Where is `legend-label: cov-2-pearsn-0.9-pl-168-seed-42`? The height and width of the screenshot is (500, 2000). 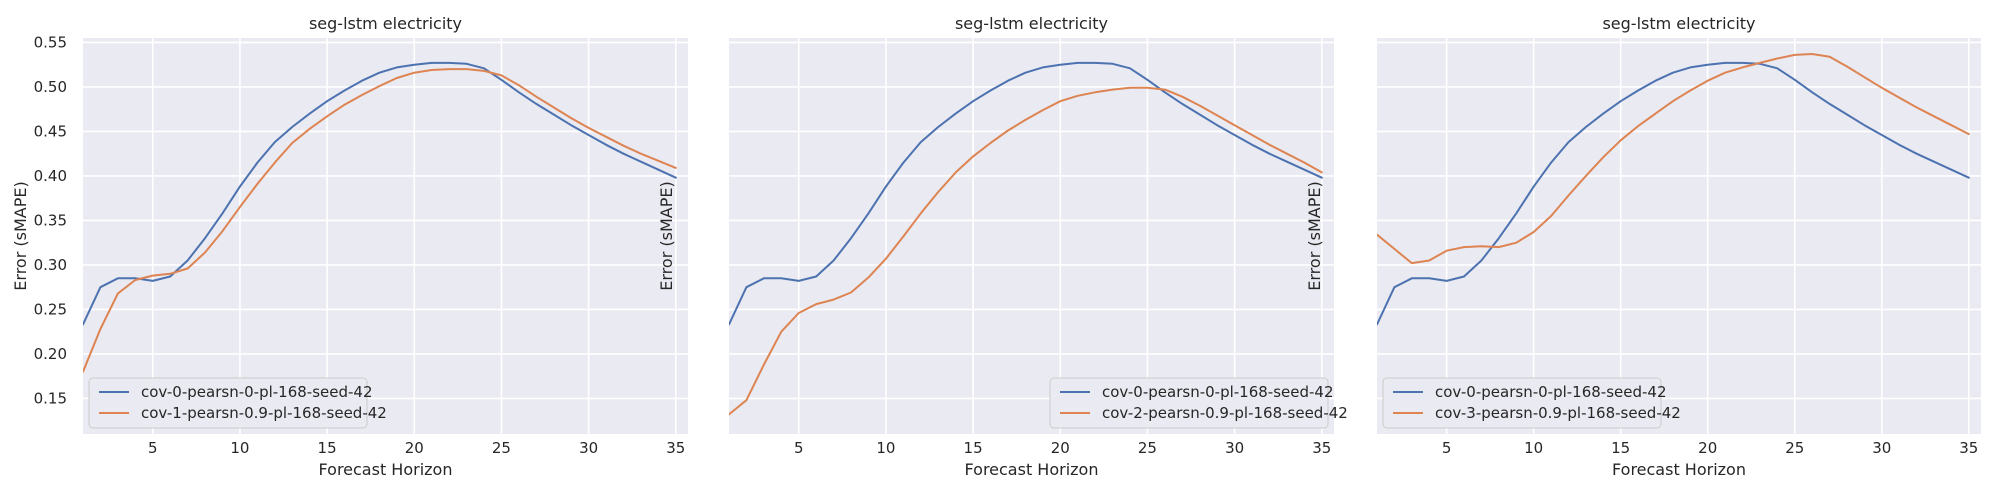 legend-label: cov-2-pearsn-0.9-pl-168-seed-42 is located at coordinates (1225, 413).